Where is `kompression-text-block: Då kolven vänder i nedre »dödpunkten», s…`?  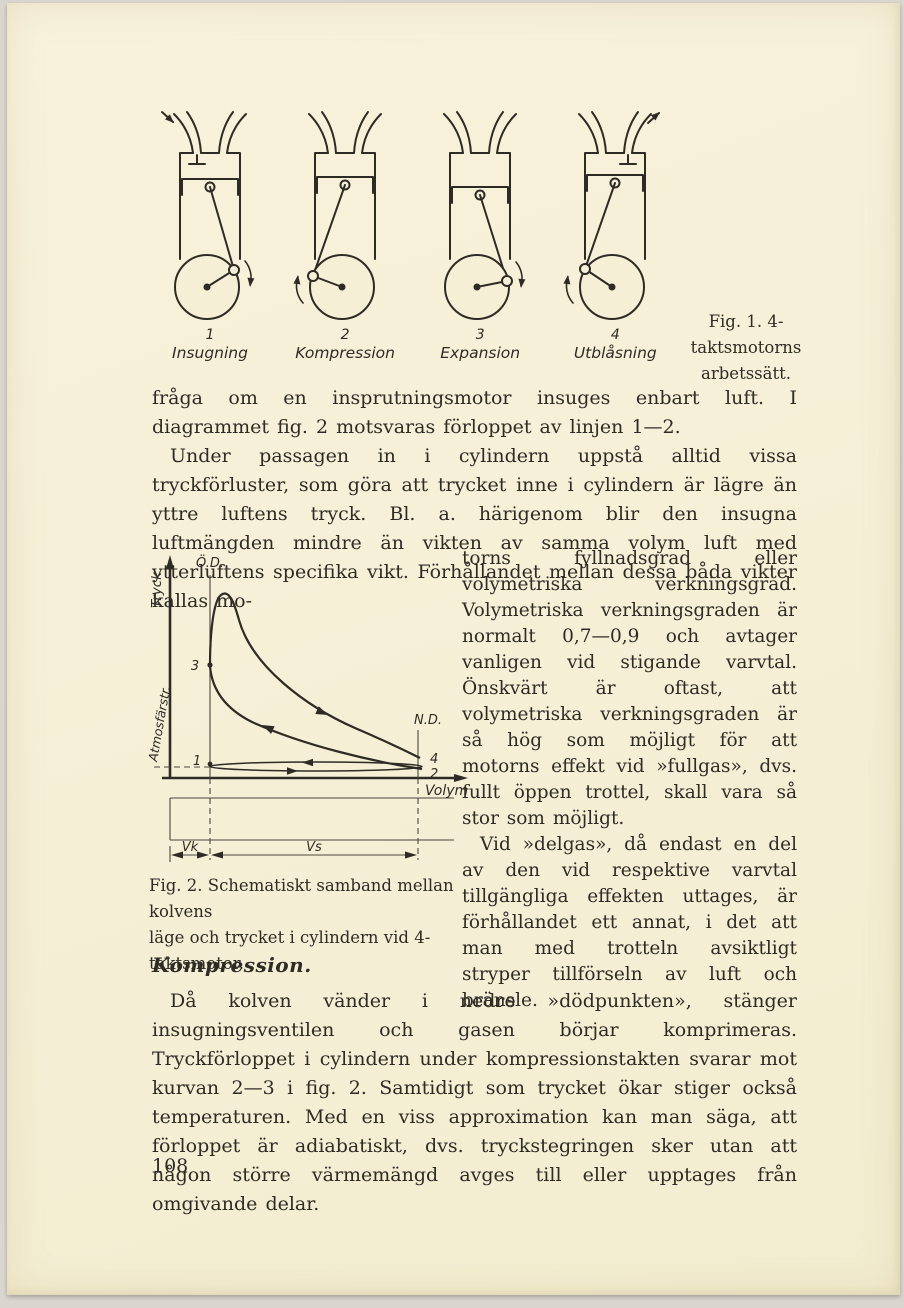
kompression-text-block: Då kolven vänder i nedre »dödpunkten», s… is located at coordinates (474, 1103).